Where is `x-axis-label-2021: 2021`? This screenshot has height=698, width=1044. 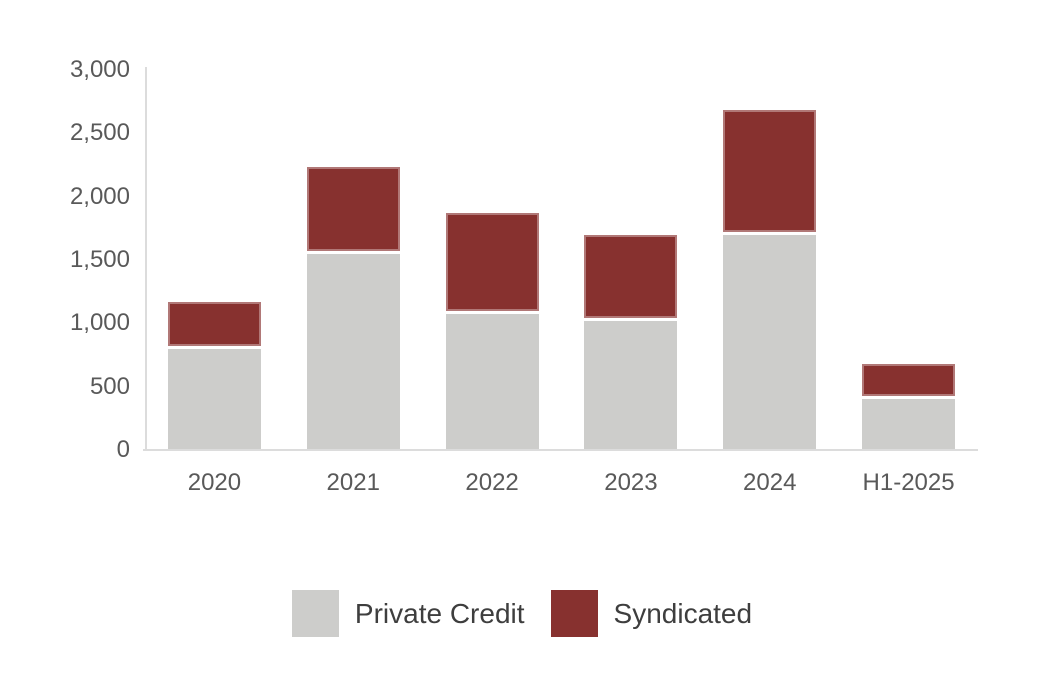 x-axis-label-2021: 2021 is located at coordinates (353, 482).